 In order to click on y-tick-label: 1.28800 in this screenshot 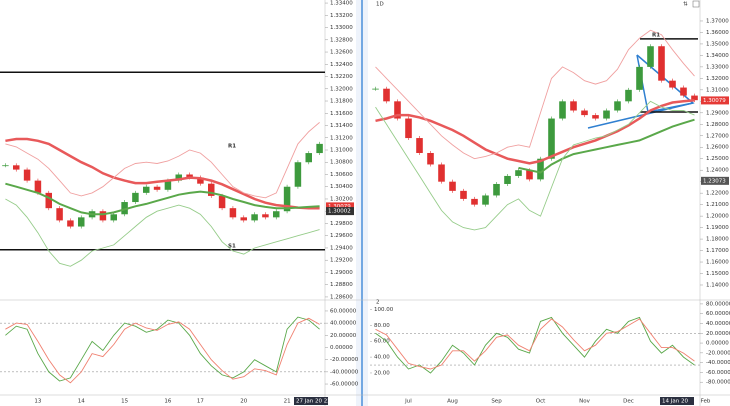, I will do `click(341, 285)`.